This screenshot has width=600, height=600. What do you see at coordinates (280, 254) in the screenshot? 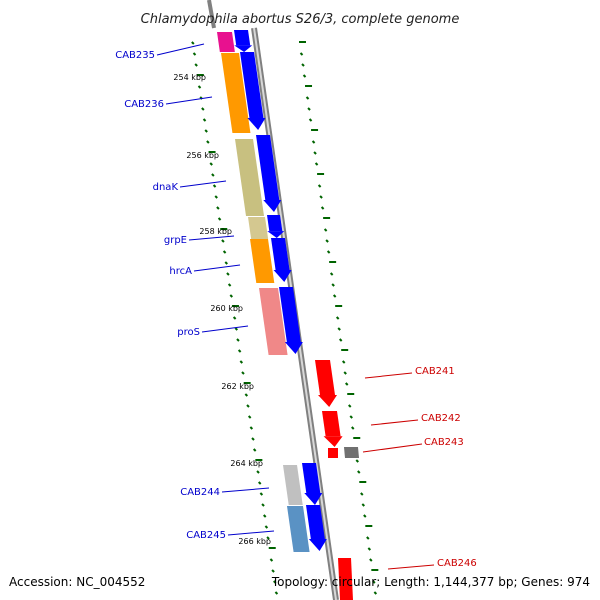
I see `gene-arrow-hrcA` at bounding box center [280, 254].